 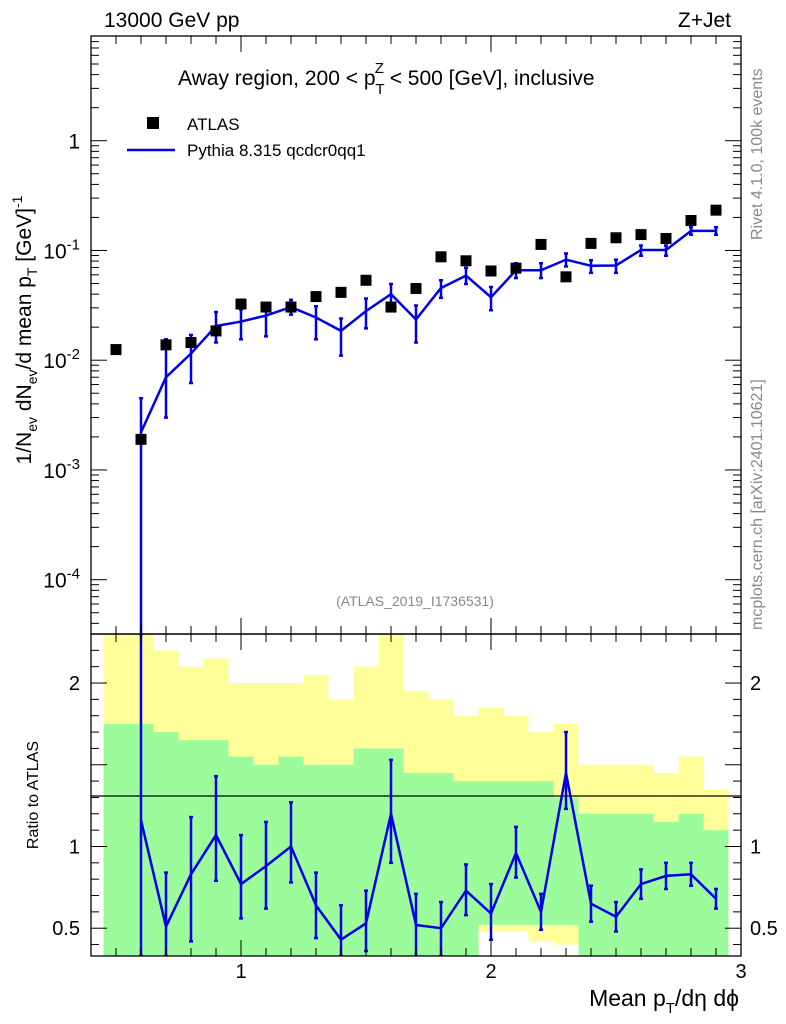 What do you see at coordinates (427, 331) in the screenshot?
I see `pythia-line` at bounding box center [427, 331].